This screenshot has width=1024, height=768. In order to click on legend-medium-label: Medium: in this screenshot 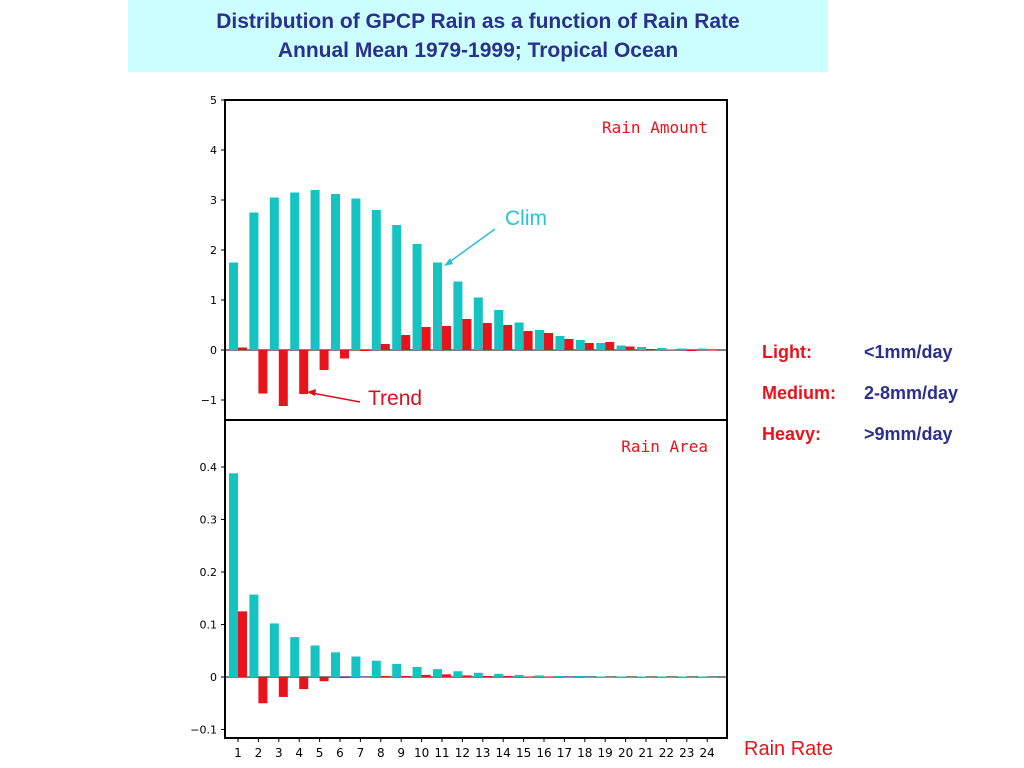, I will do `click(799, 393)`.